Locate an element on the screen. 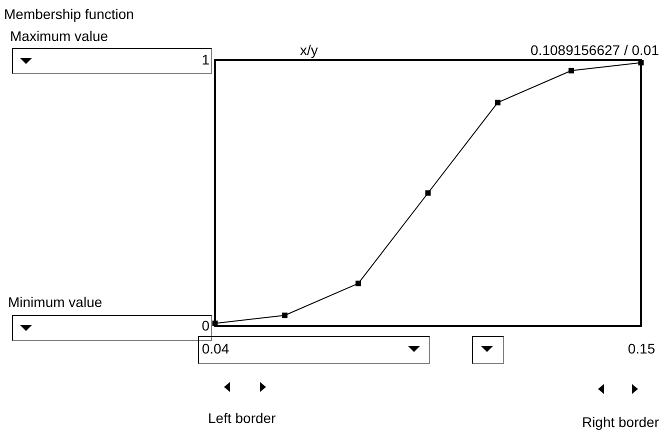 The height and width of the screenshot is (437, 663). text: x/y is located at coordinates (309, 50).